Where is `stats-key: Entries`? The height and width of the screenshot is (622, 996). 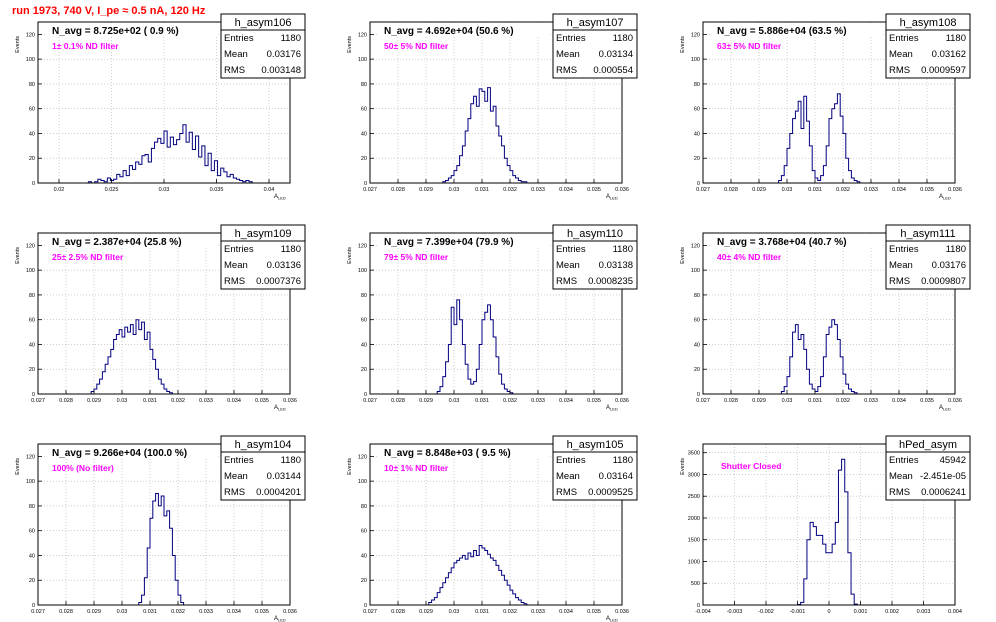 stats-key: Entries is located at coordinates (571, 460).